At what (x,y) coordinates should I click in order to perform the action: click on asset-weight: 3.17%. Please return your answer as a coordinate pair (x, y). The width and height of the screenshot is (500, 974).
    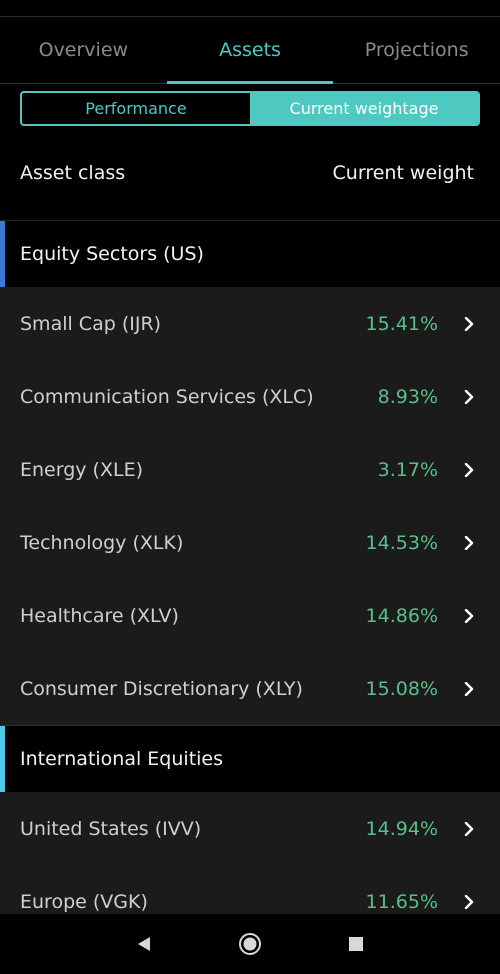
    Looking at the image, I should click on (407, 469).